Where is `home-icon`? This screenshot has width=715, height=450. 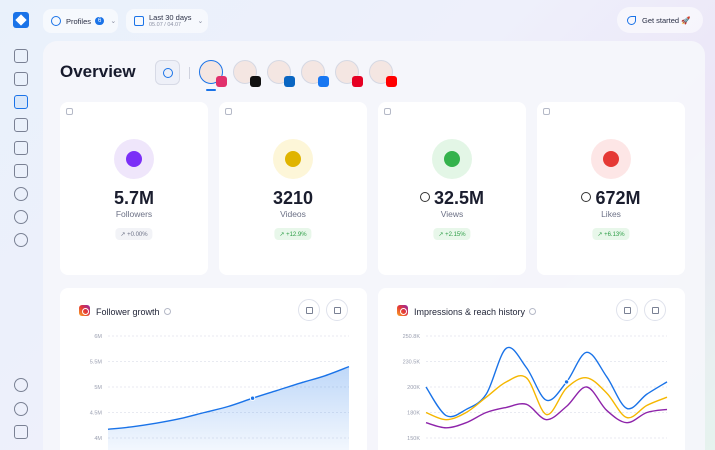 home-icon is located at coordinates (21, 56).